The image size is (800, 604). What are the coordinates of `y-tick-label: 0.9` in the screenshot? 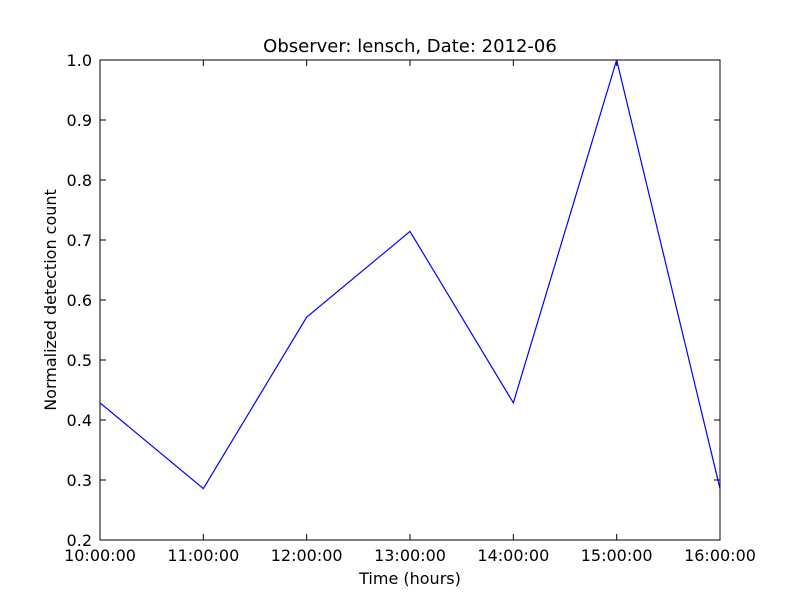 It's located at (79, 120).